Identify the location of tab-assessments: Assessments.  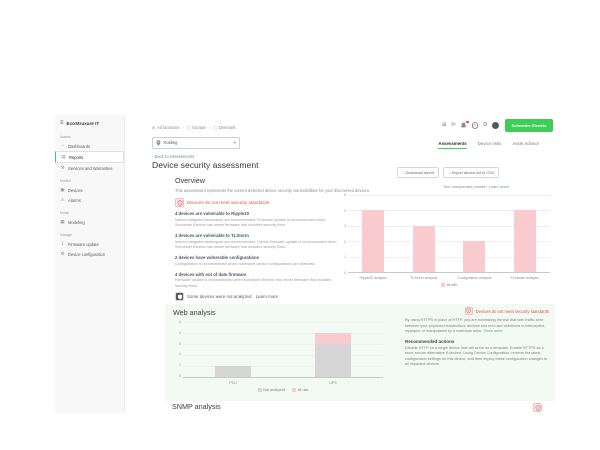
(452, 145).